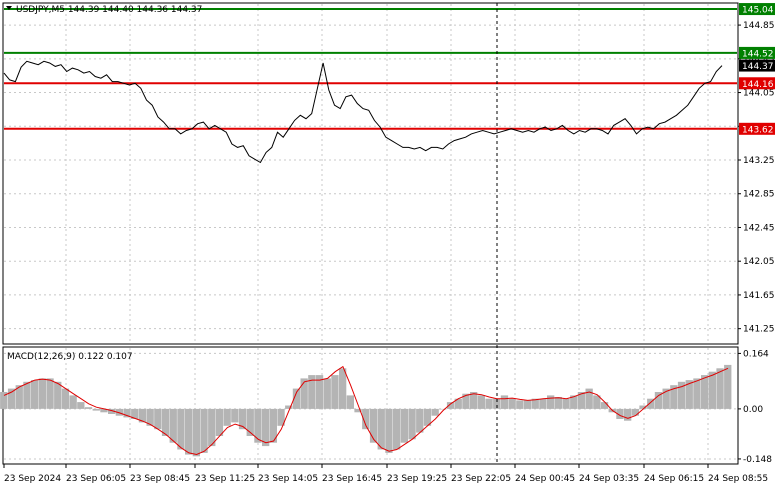 This screenshot has height=489, width=781. I want to click on price-tick-label: 144.05, so click(759, 94).